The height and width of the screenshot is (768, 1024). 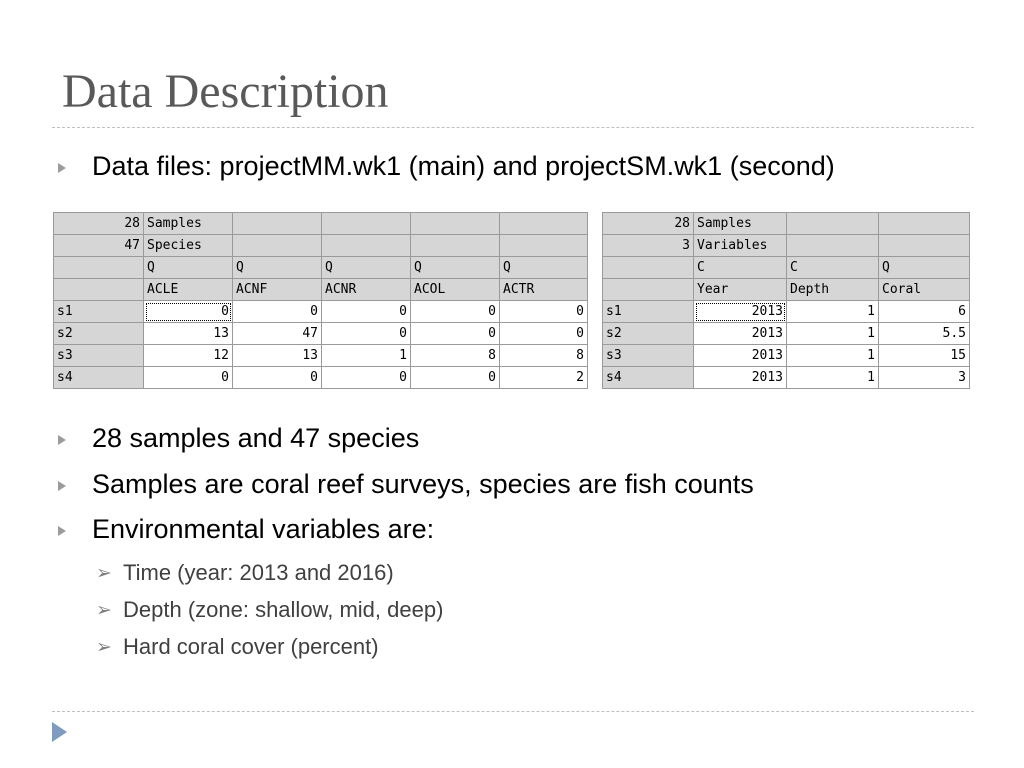 What do you see at coordinates (740, 289) in the screenshot?
I see `sheet-cell: Year` at bounding box center [740, 289].